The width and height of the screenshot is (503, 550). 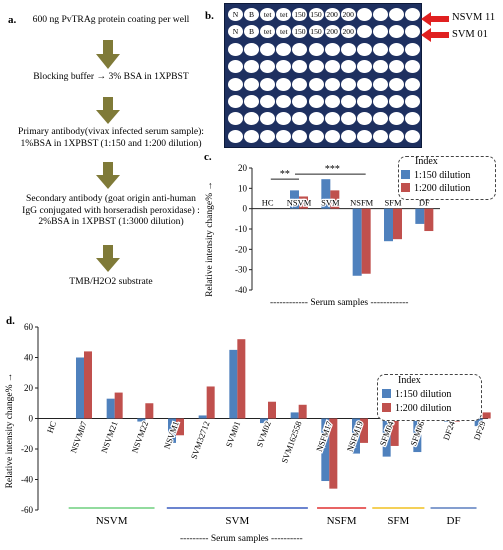 I want to click on panel-c-group-label: ------------ Serum samples ------------, so click(x=339, y=303).